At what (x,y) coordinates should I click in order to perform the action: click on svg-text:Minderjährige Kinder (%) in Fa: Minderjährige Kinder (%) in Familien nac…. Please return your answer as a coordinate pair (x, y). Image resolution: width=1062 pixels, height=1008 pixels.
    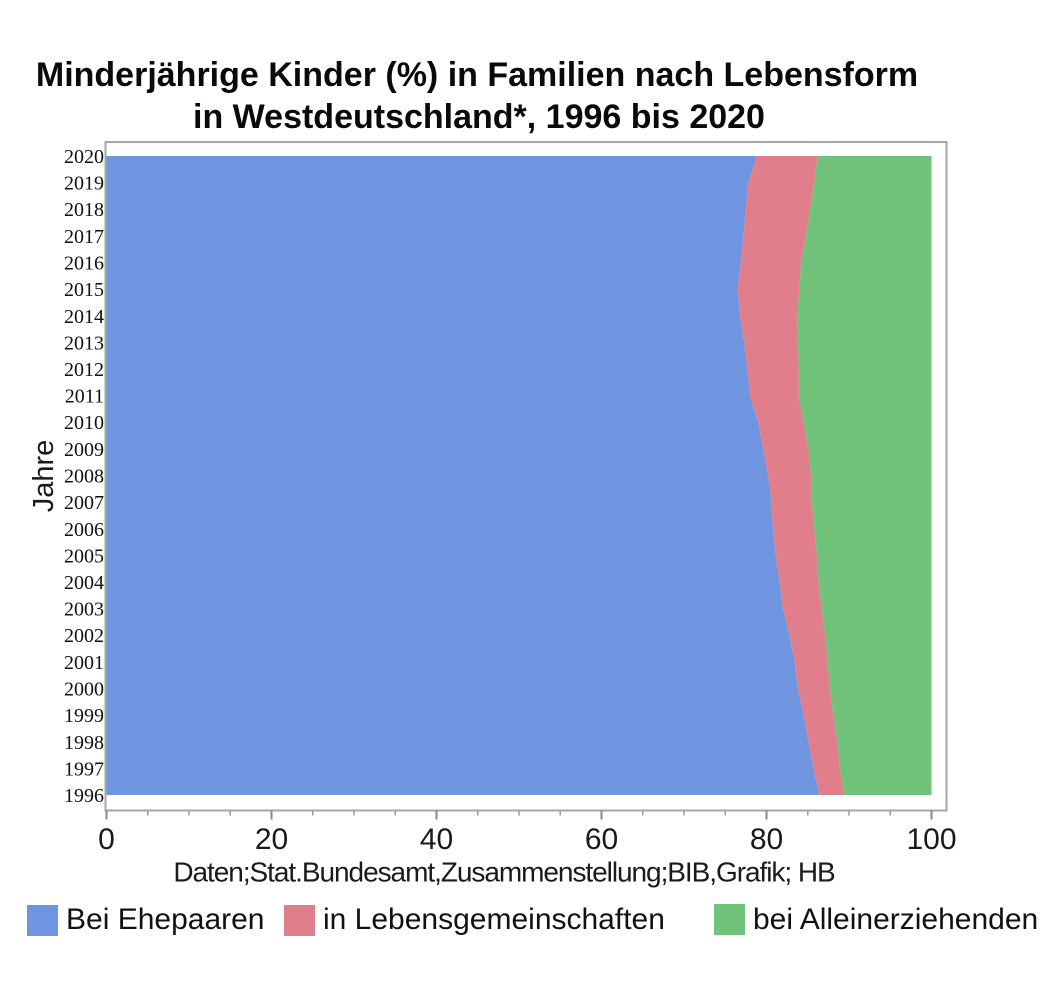
    Looking at the image, I should click on (477, 75).